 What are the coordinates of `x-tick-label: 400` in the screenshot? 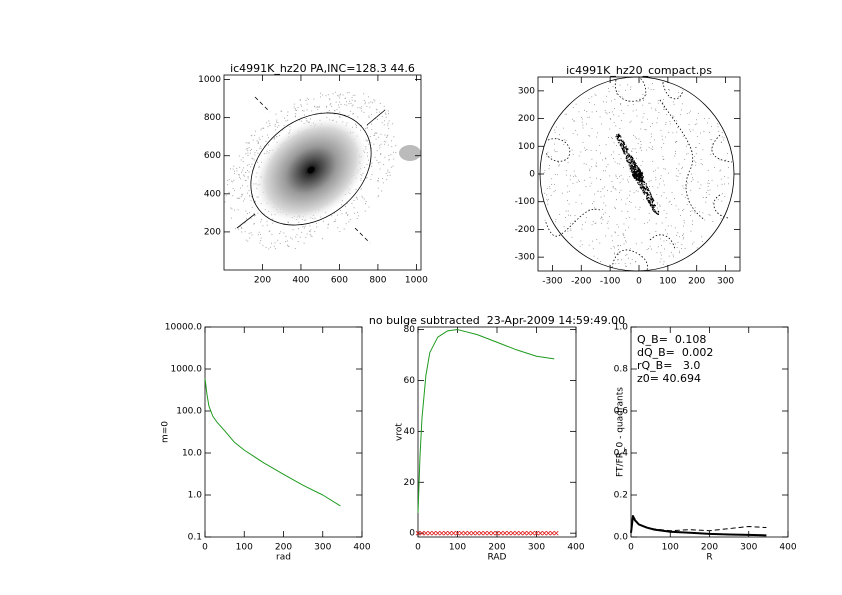 It's located at (300, 281).